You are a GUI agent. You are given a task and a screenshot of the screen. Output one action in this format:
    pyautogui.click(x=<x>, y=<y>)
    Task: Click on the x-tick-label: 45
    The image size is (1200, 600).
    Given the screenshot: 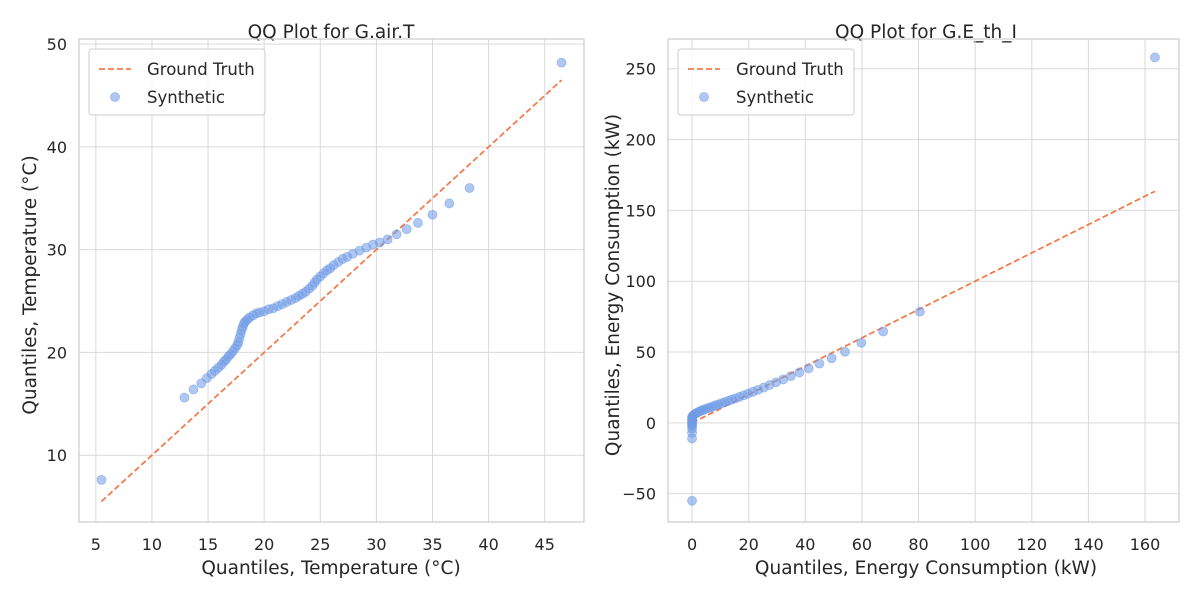 What is the action you would take?
    pyautogui.click(x=545, y=544)
    